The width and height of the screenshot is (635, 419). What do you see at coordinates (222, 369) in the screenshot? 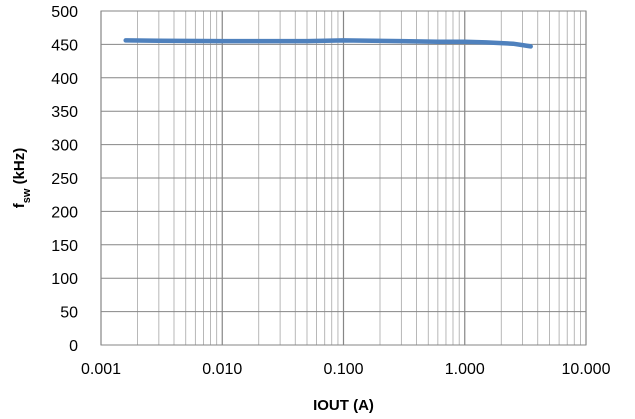
I see `x-tick-label: 0.010` at bounding box center [222, 369].